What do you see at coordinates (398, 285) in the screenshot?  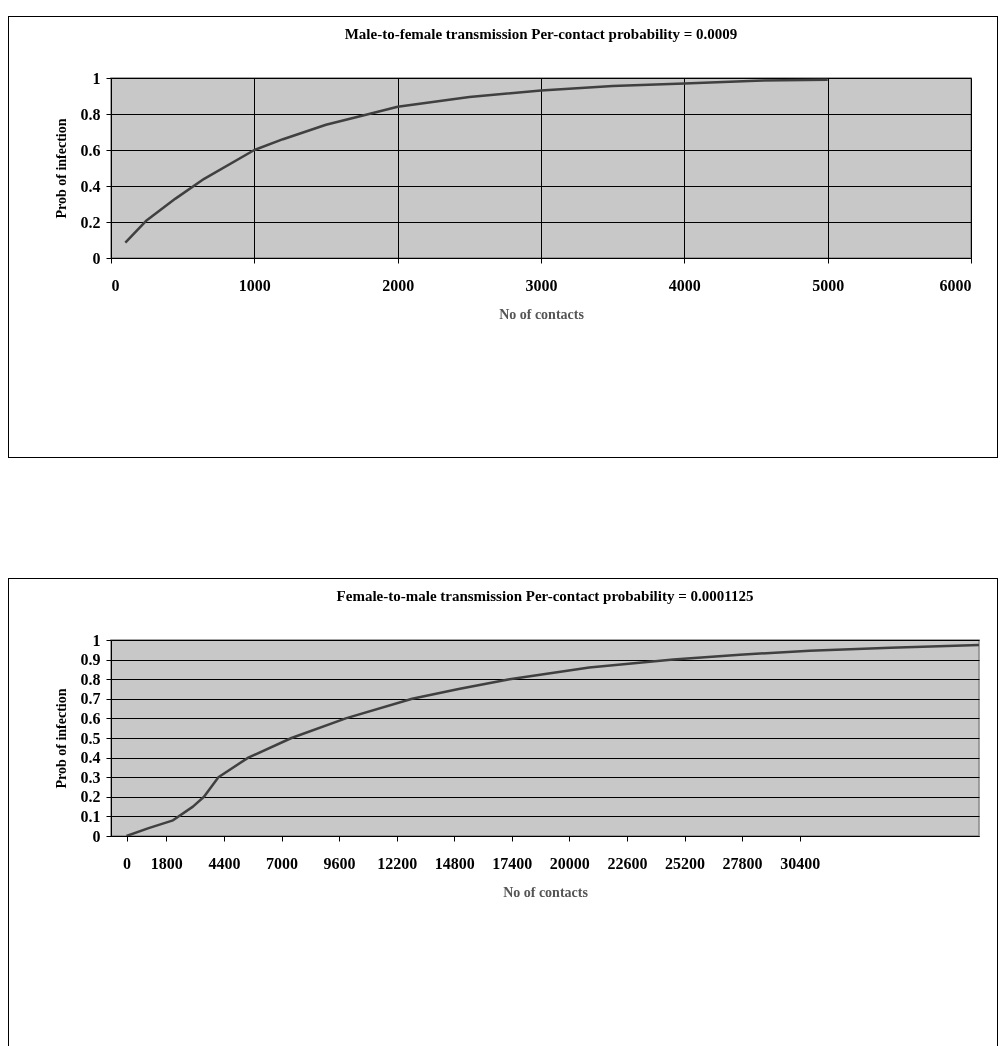 I see `x-tick-label: 2000` at bounding box center [398, 285].